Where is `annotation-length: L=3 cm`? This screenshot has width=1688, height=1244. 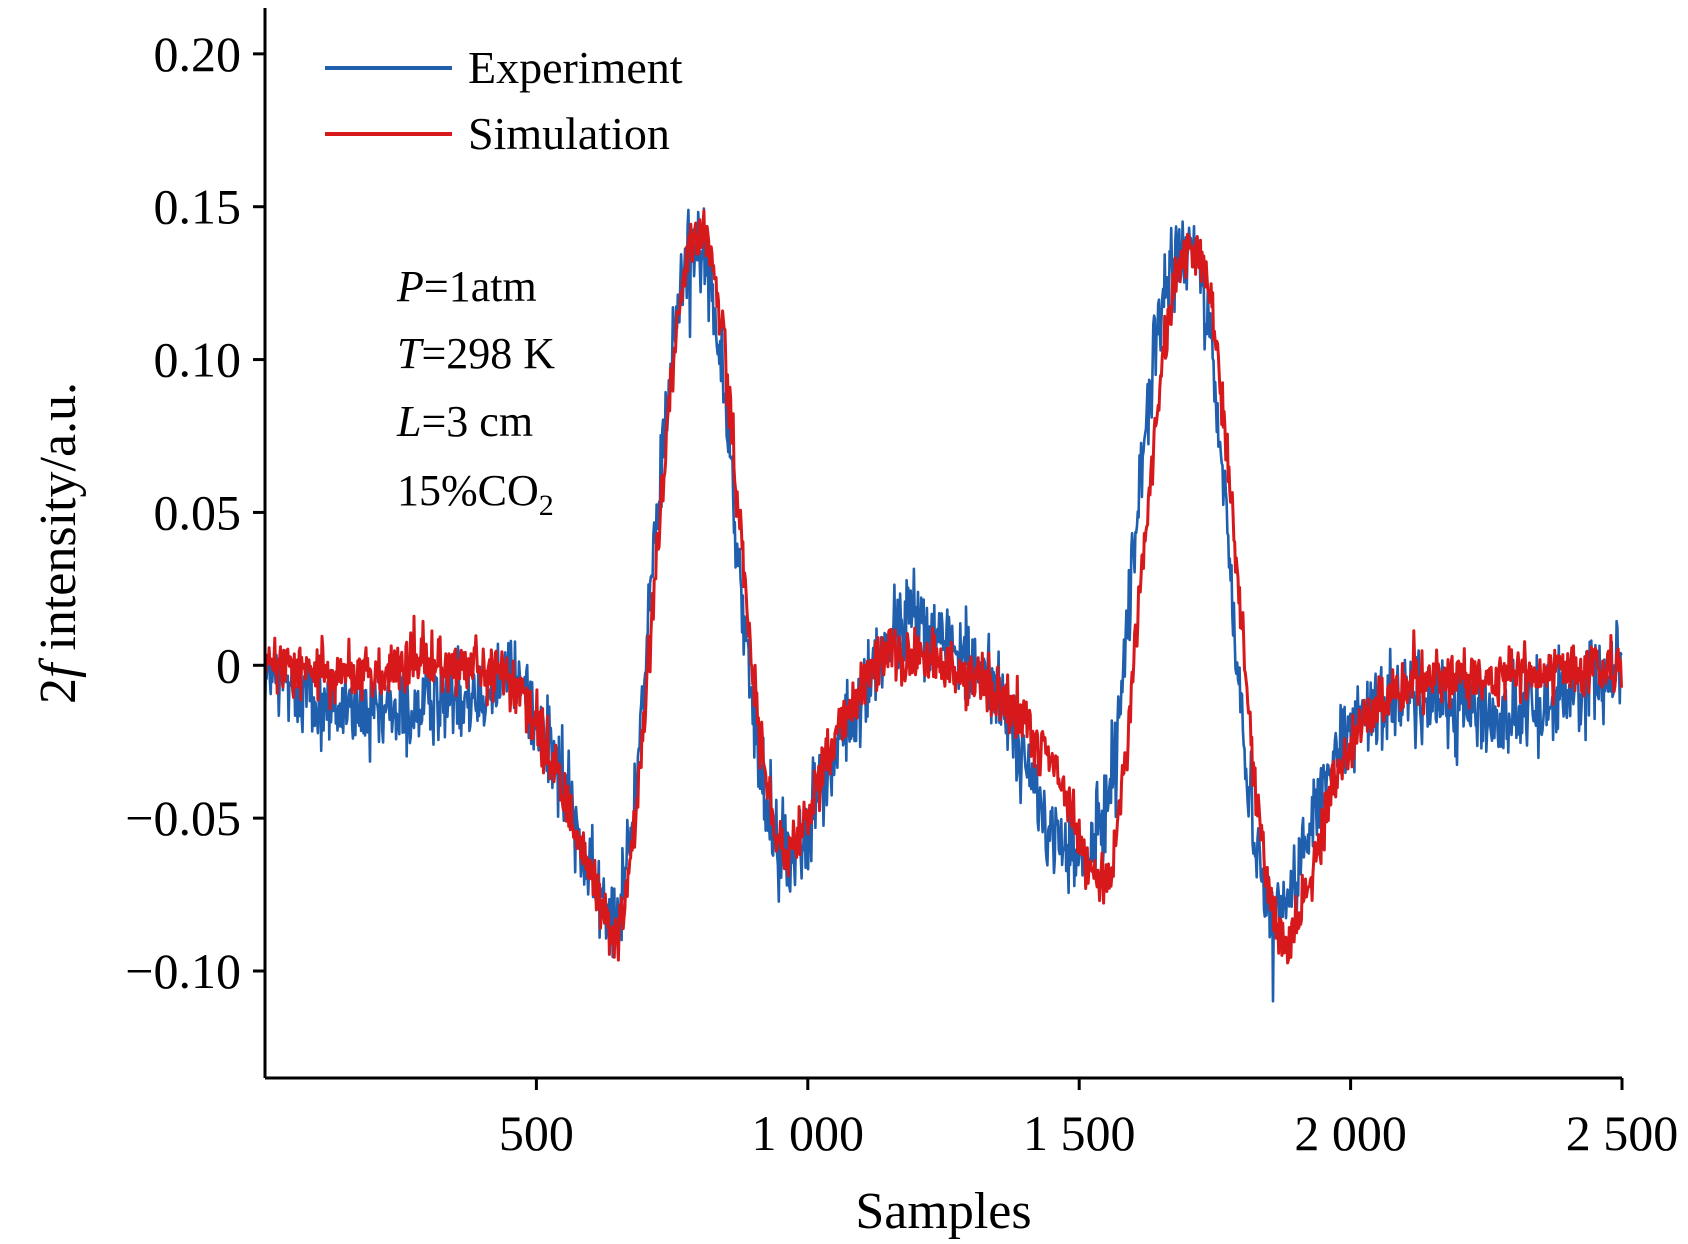 annotation-length: L=3 cm is located at coordinates (464, 421).